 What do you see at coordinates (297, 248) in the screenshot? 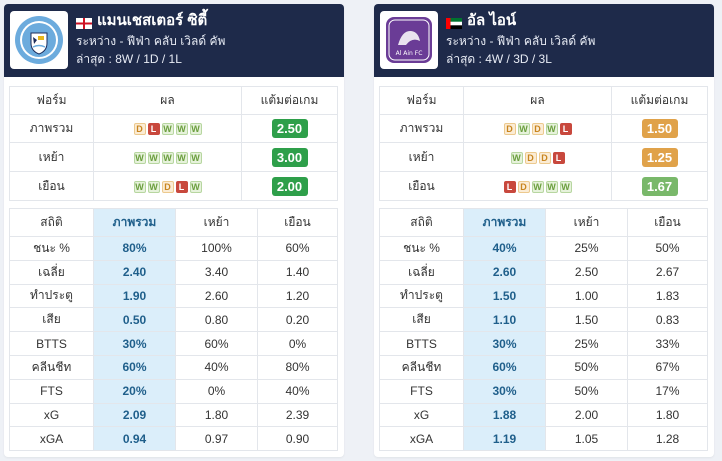
I see `stat-away: 60%` at bounding box center [297, 248].